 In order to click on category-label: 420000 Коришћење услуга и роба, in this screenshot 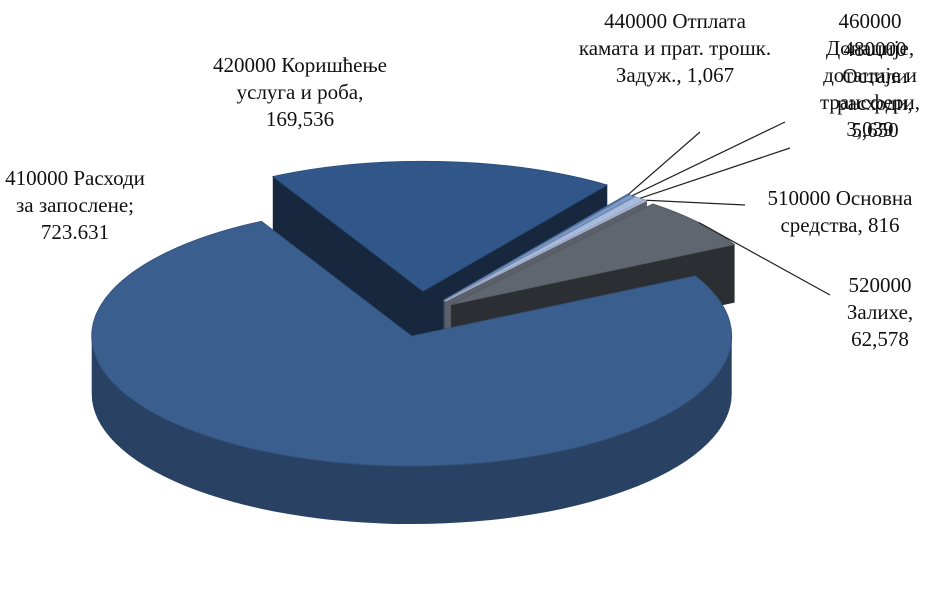, I will do `click(300, 78)`.